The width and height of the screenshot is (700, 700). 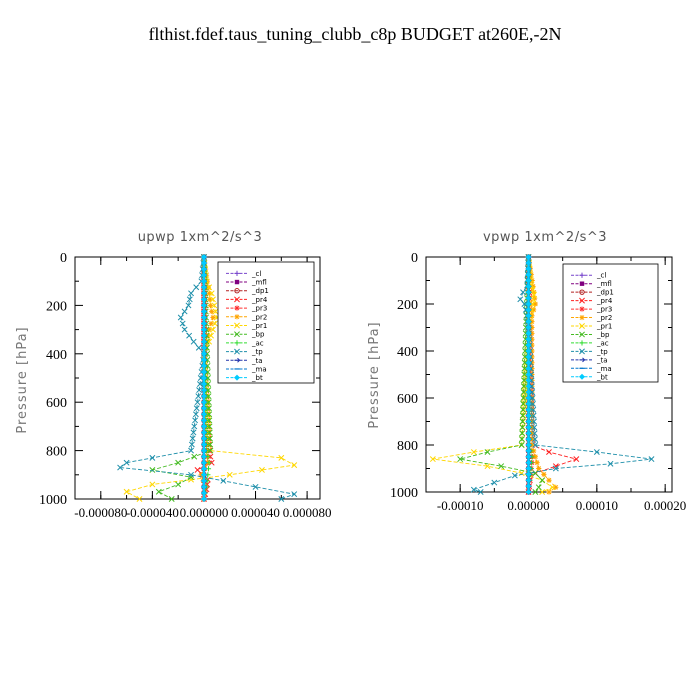 I want to click on legend-label: _tp, so click(x=257, y=352).